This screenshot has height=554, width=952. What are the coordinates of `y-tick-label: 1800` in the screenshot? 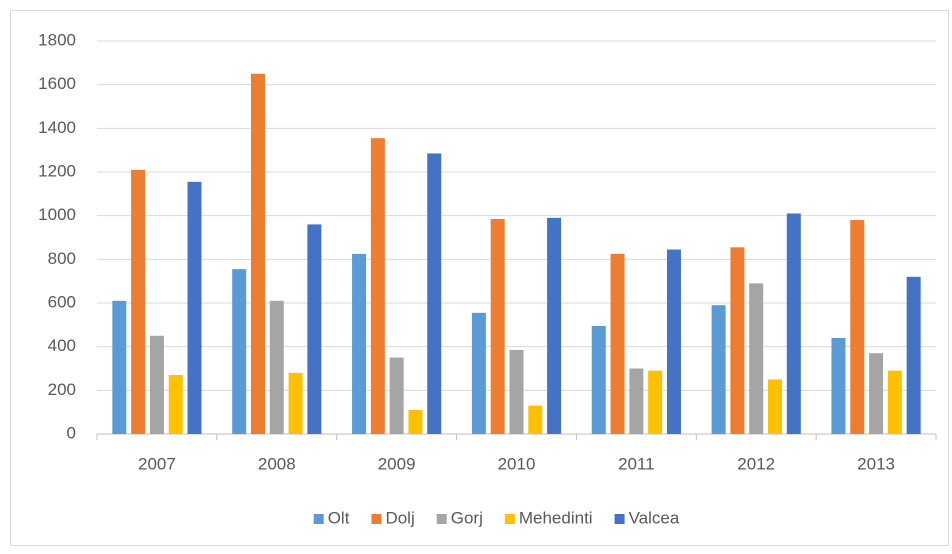 It's located at (57, 39).